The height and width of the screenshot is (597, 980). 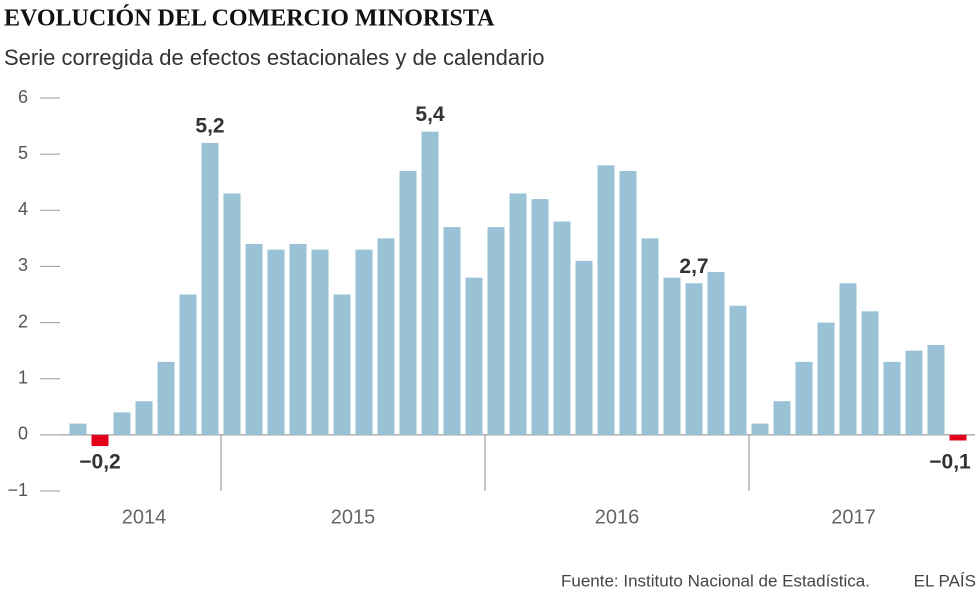 I want to click on value-label: 2,7, so click(x=693, y=266).